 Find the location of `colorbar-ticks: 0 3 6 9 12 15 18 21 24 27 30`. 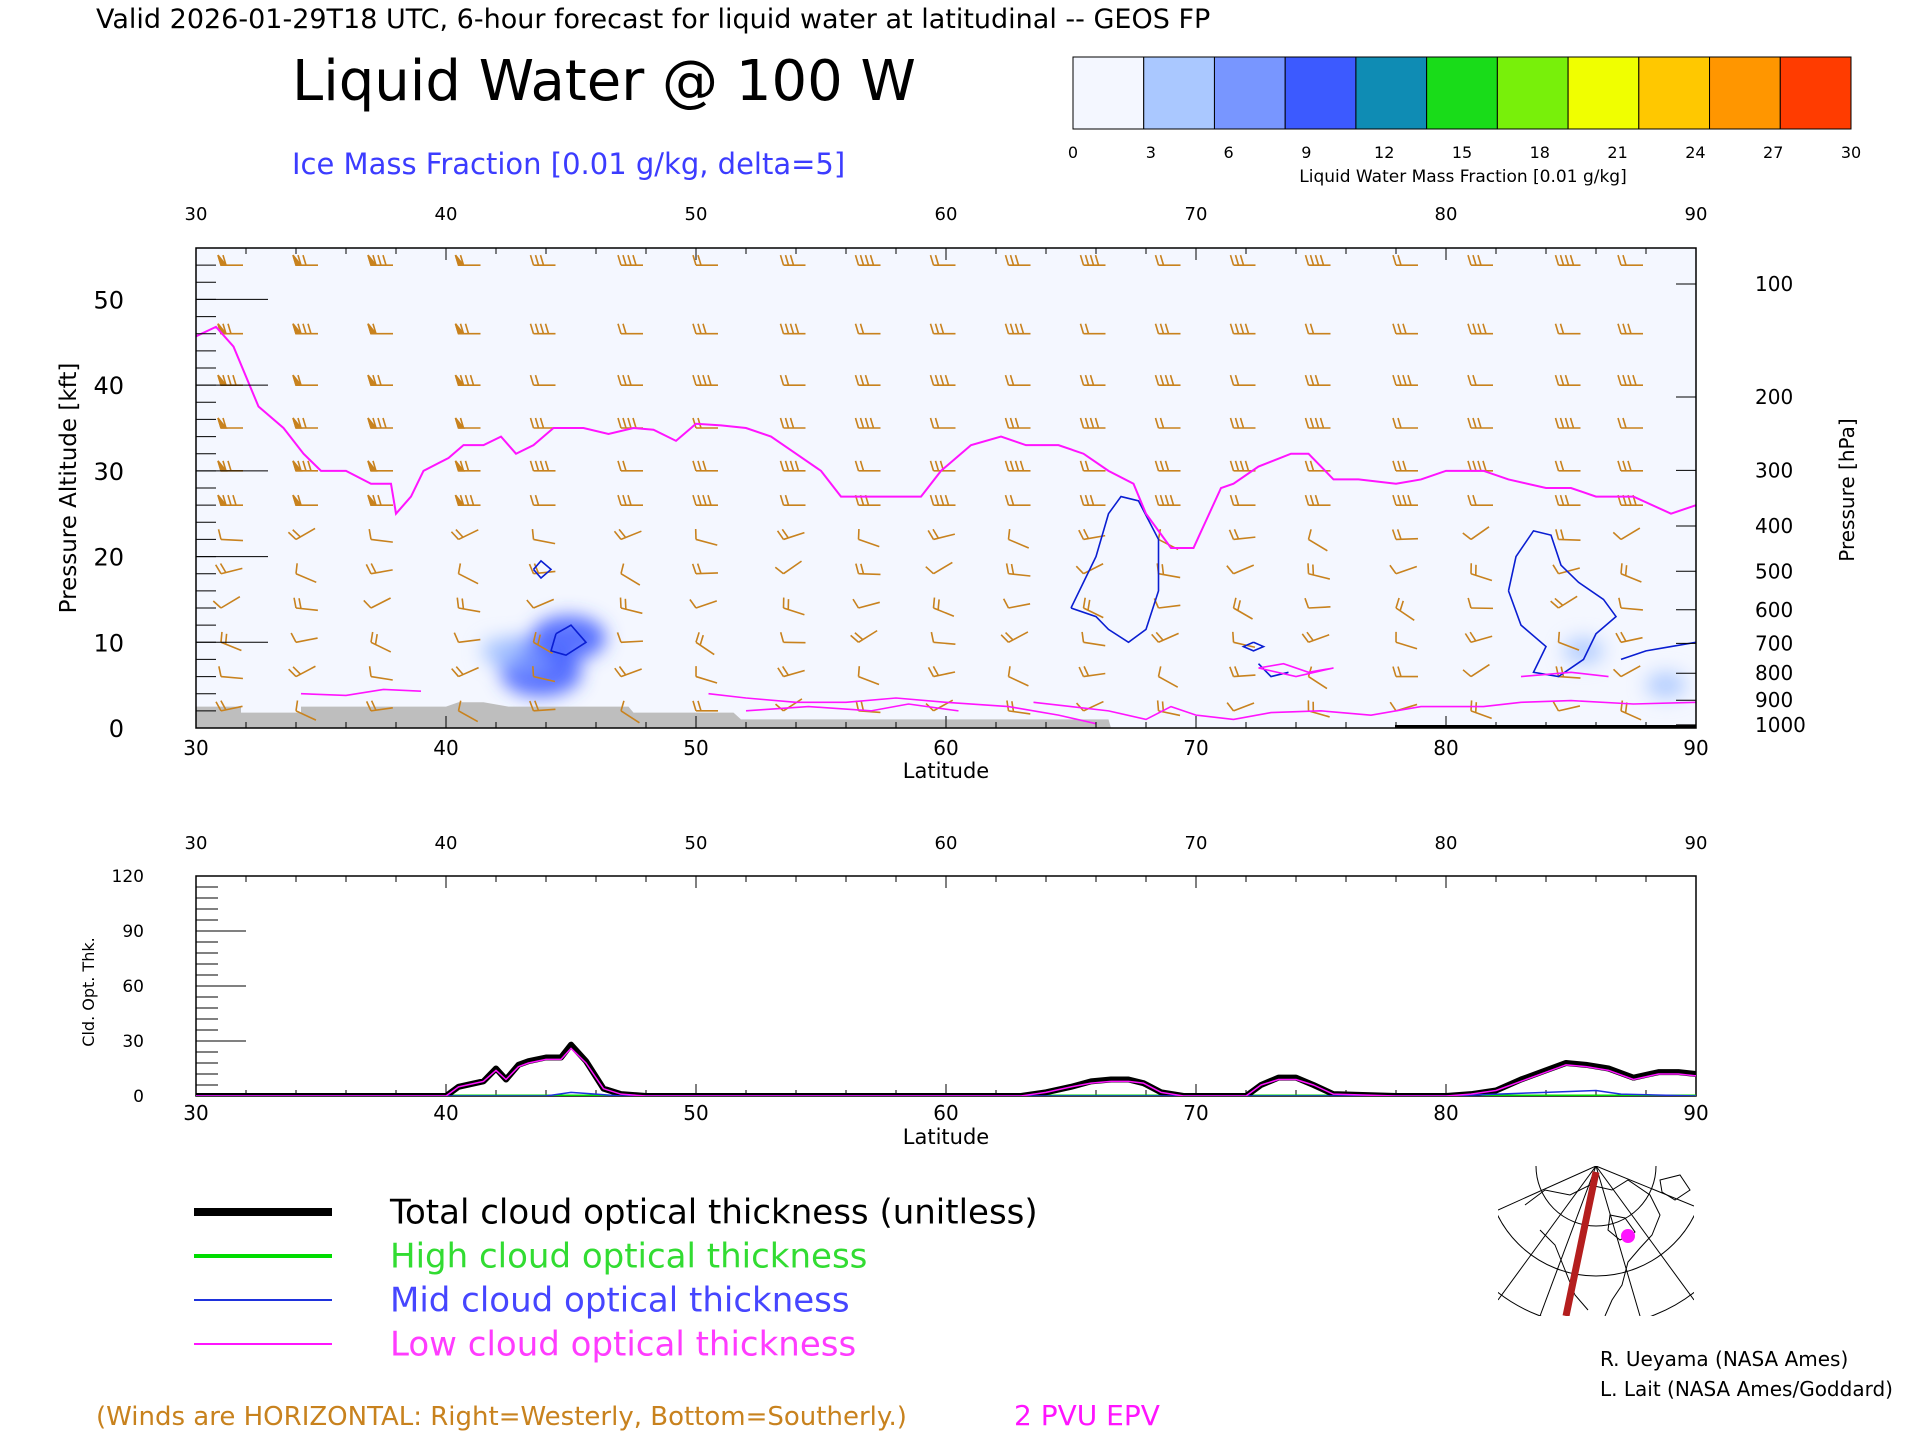

colorbar-ticks: 0 3 6 9 12 15 18 21 24 27 30 is located at coordinates (1464, 152).